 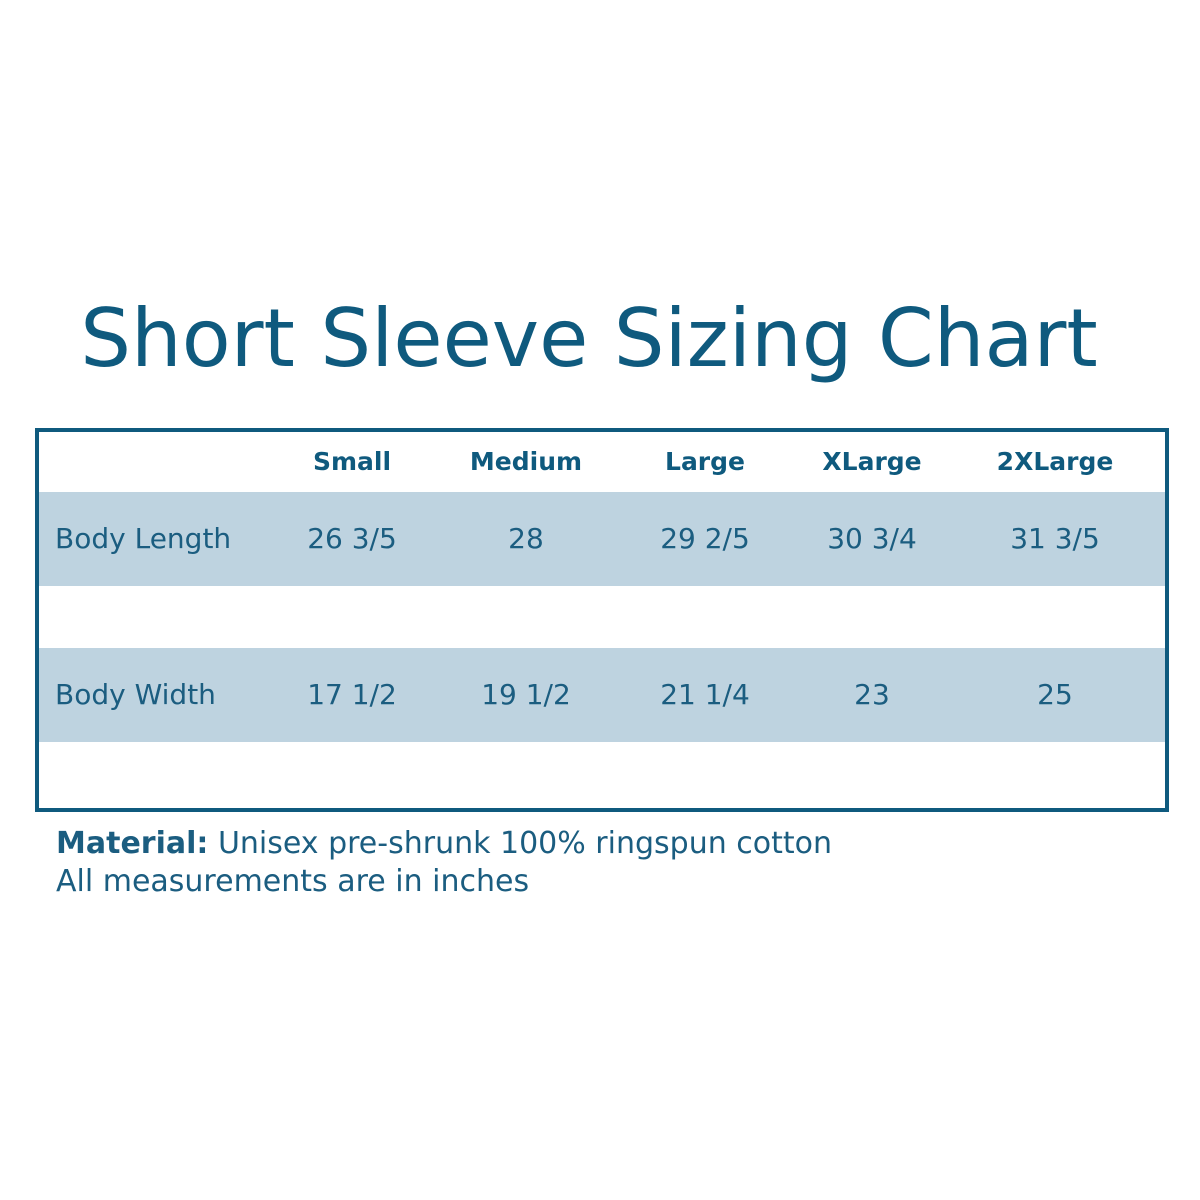 I want to click on cell-value: 30 3/4, so click(x=872, y=538).